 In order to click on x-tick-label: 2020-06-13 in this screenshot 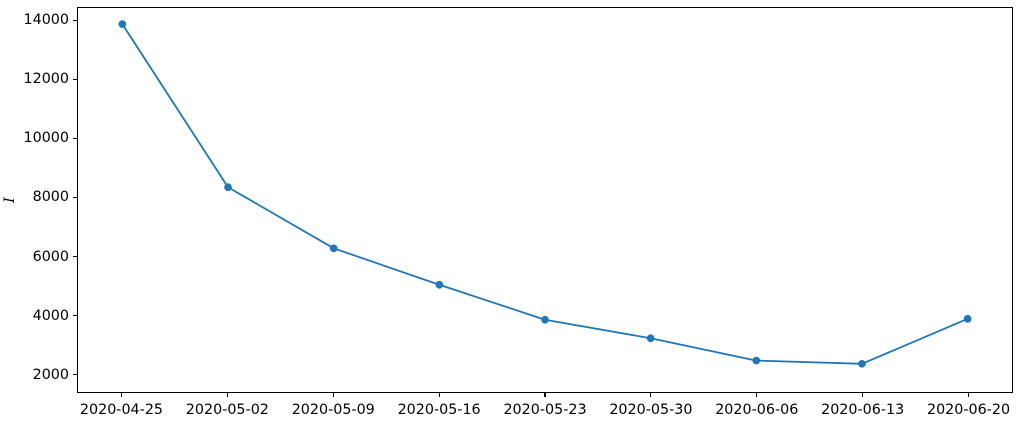, I will do `click(863, 410)`.